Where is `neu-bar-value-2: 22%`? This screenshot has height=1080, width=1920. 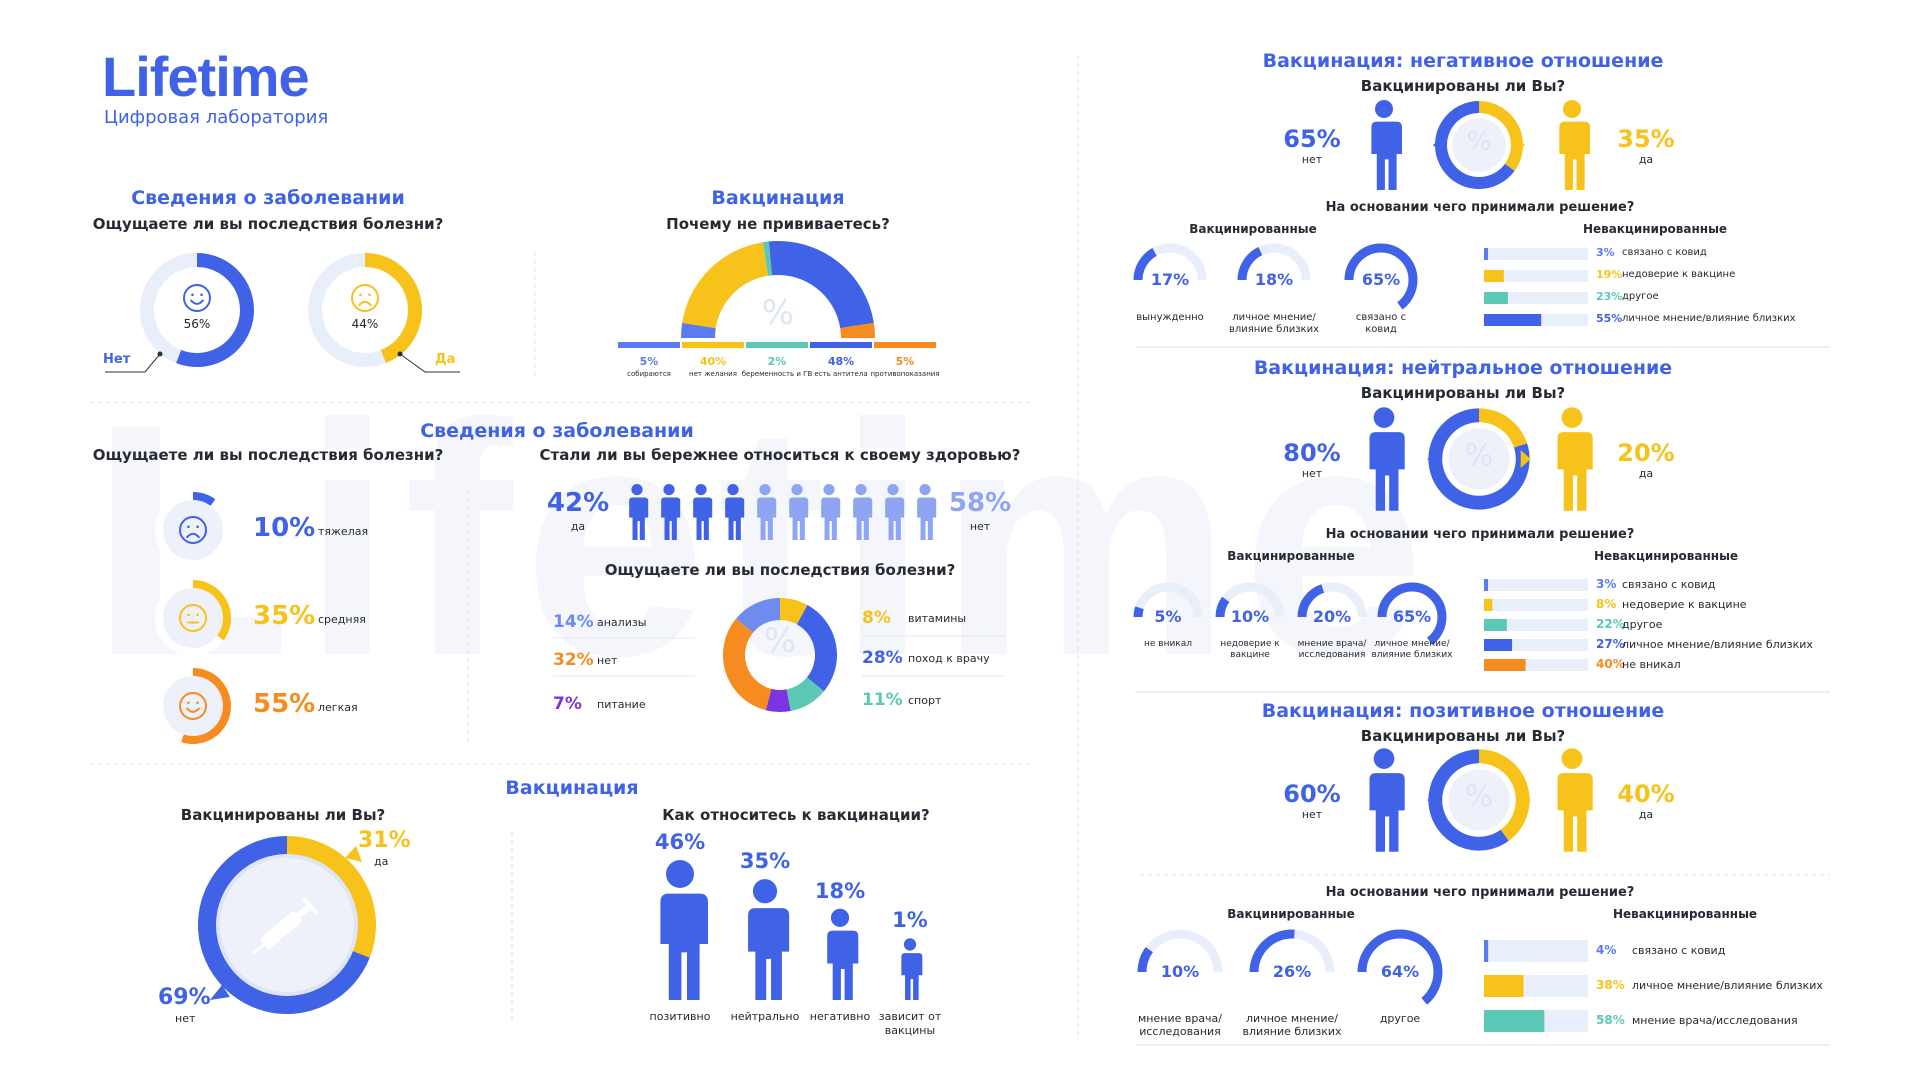 neu-bar-value-2: 22% is located at coordinates (1610, 624).